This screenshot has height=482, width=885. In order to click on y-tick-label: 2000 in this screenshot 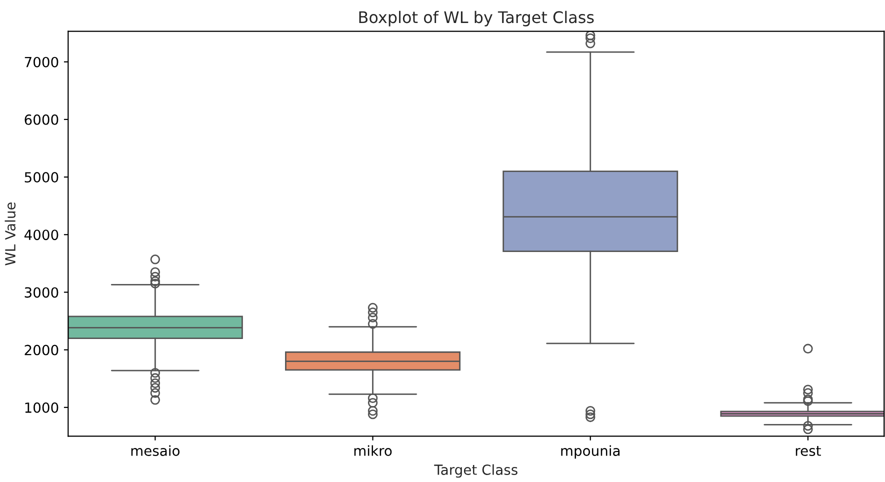, I will do `click(41, 350)`.